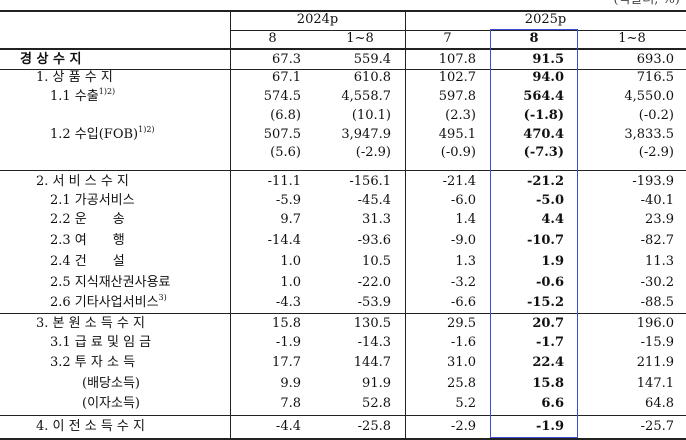 The height and width of the screenshot is (440, 686). I want to click on cell: 495.1, so click(457, 134).